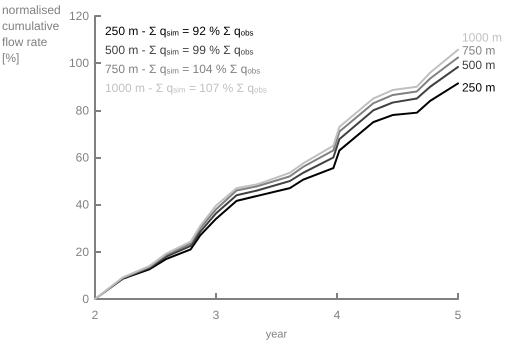  What do you see at coordinates (216, 315) in the screenshot?
I see `x-tick-label: 3` at bounding box center [216, 315].